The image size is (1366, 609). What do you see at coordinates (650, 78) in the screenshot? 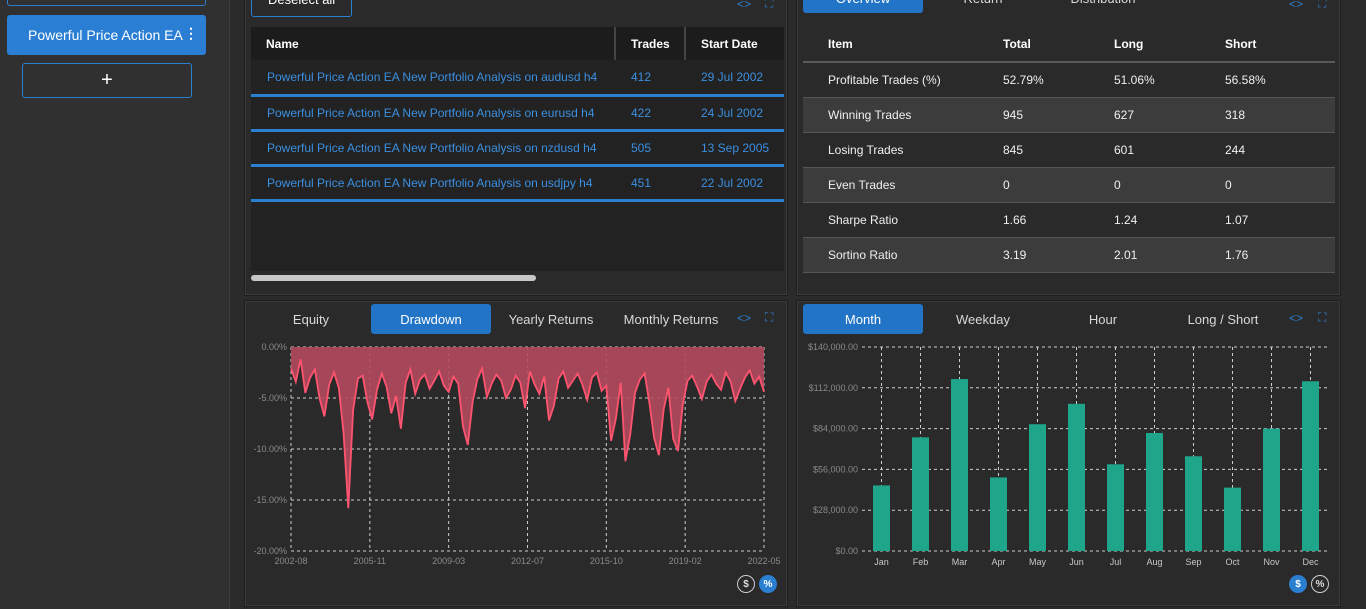
I see `strategy-trades-cell: 412` at bounding box center [650, 78].